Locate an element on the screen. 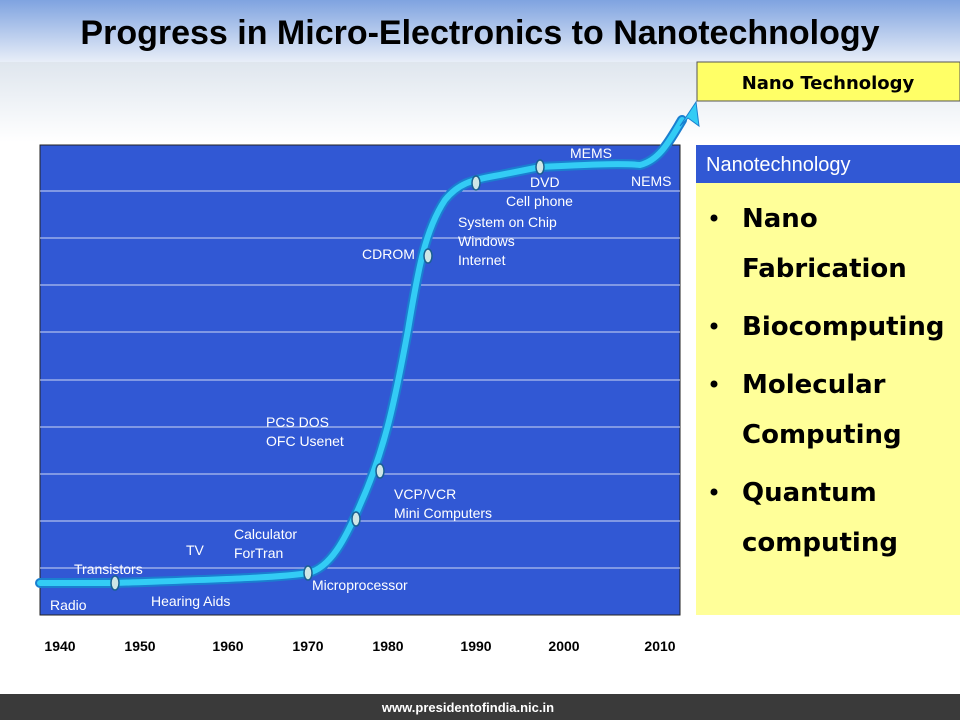  event-label: CDROM is located at coordinates (388, 254).